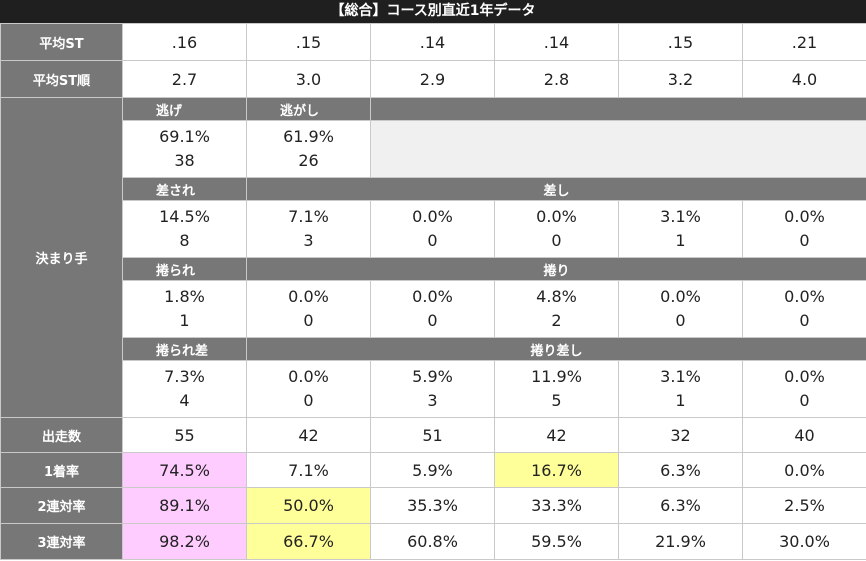 This screenshot has width=866, height=561. What do you see at coordinates (184, 349) in the screenshot?
I see `makurare-sashi-header: 捲られ差` at bounding box center [184, 349].